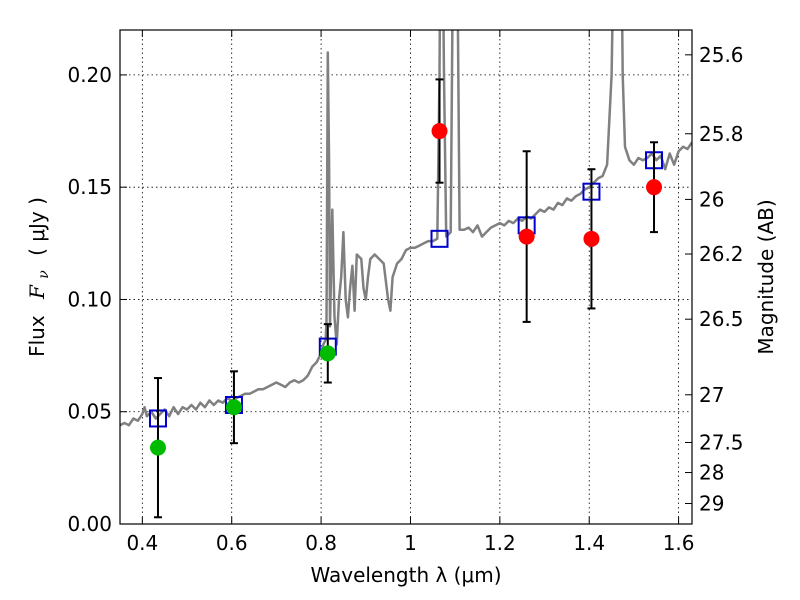  What do you see at coordinates (711, 473) in the screenshot?
I see `magnitude-tick-label: 28` at bounding box center [711, 473].